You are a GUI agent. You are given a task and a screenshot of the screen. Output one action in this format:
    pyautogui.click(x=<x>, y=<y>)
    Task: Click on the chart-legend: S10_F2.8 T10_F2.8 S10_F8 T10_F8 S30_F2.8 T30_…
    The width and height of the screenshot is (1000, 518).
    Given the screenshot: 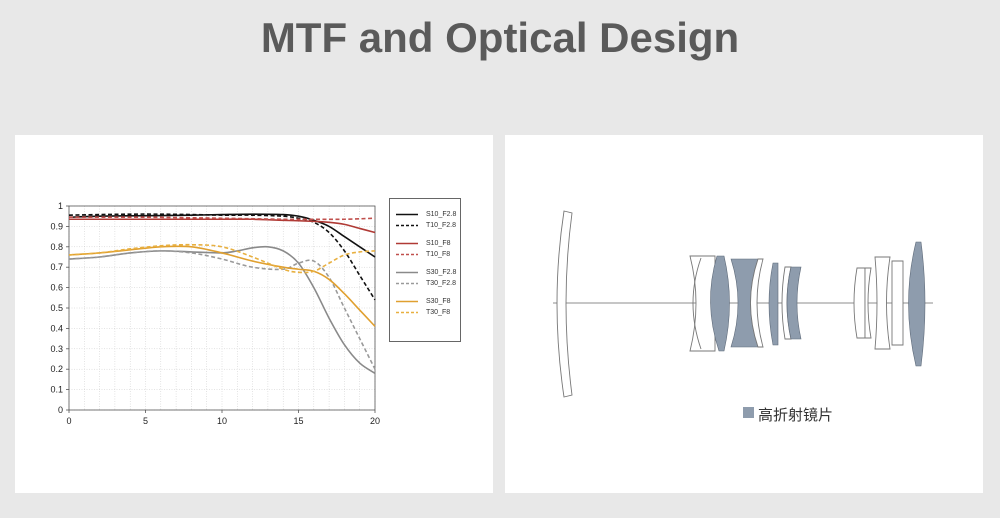 What is the action you would take?
    pyautogui.click(x=425, y=270)
    